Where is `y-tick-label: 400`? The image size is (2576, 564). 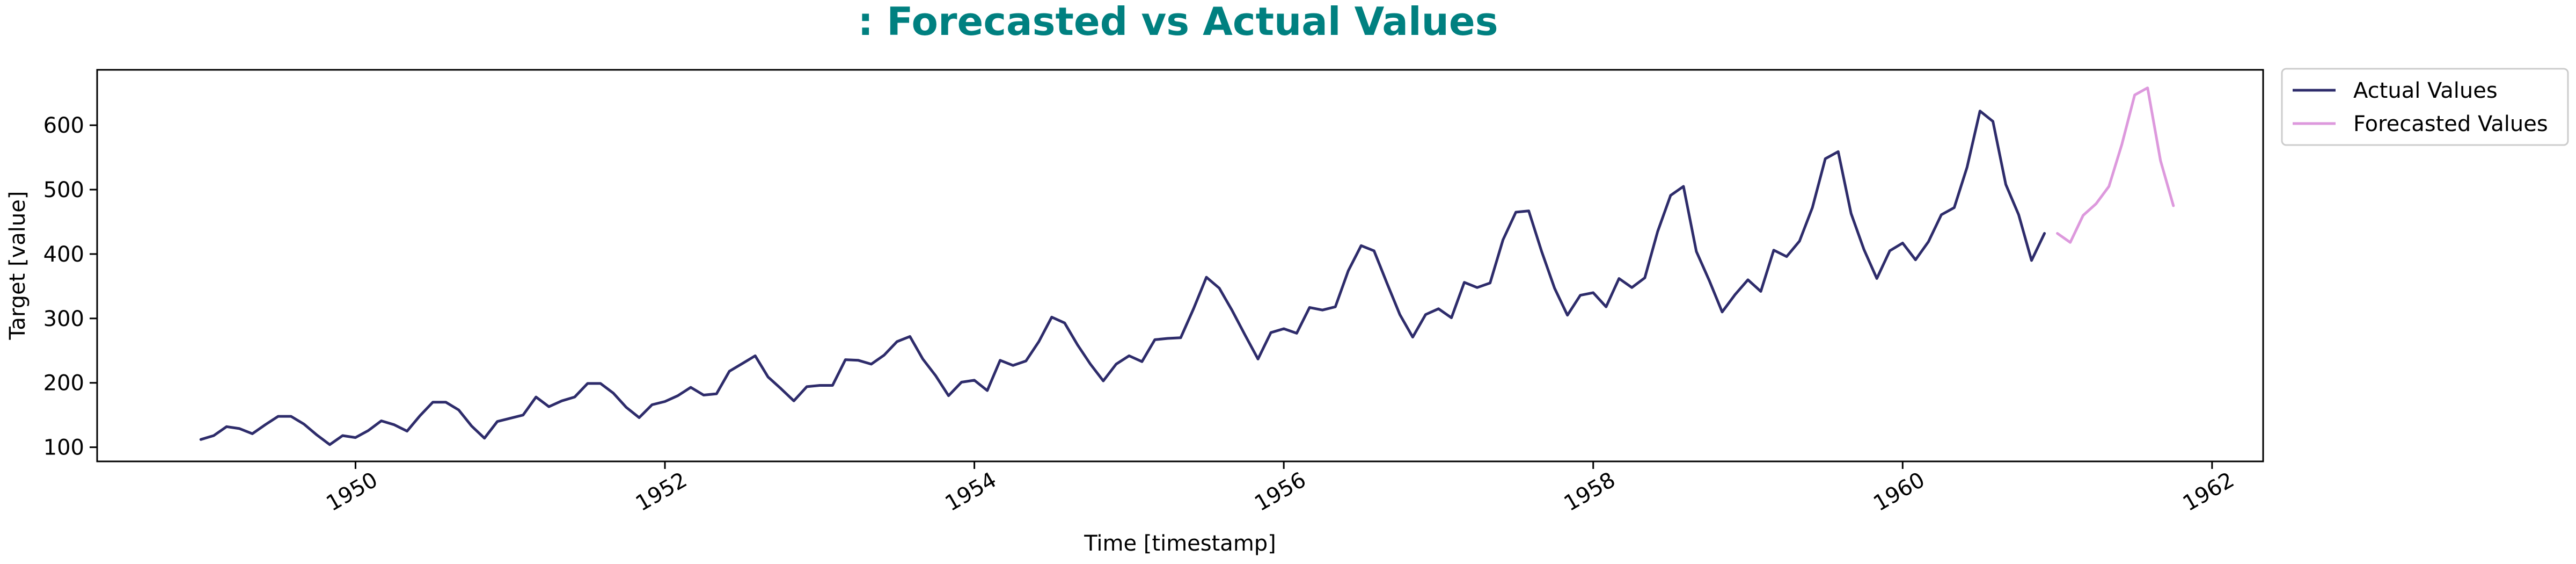
y-tick-label: 400 is located at coordinates (63, 254).